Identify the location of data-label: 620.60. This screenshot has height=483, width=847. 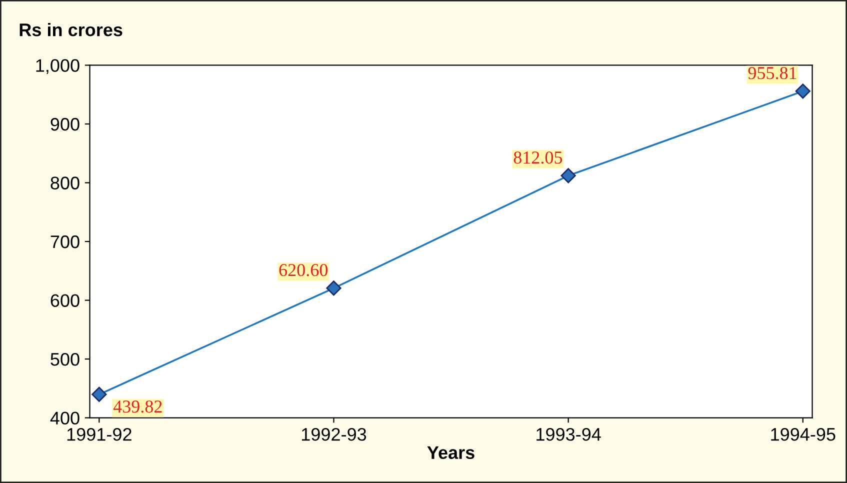
(303, 270).